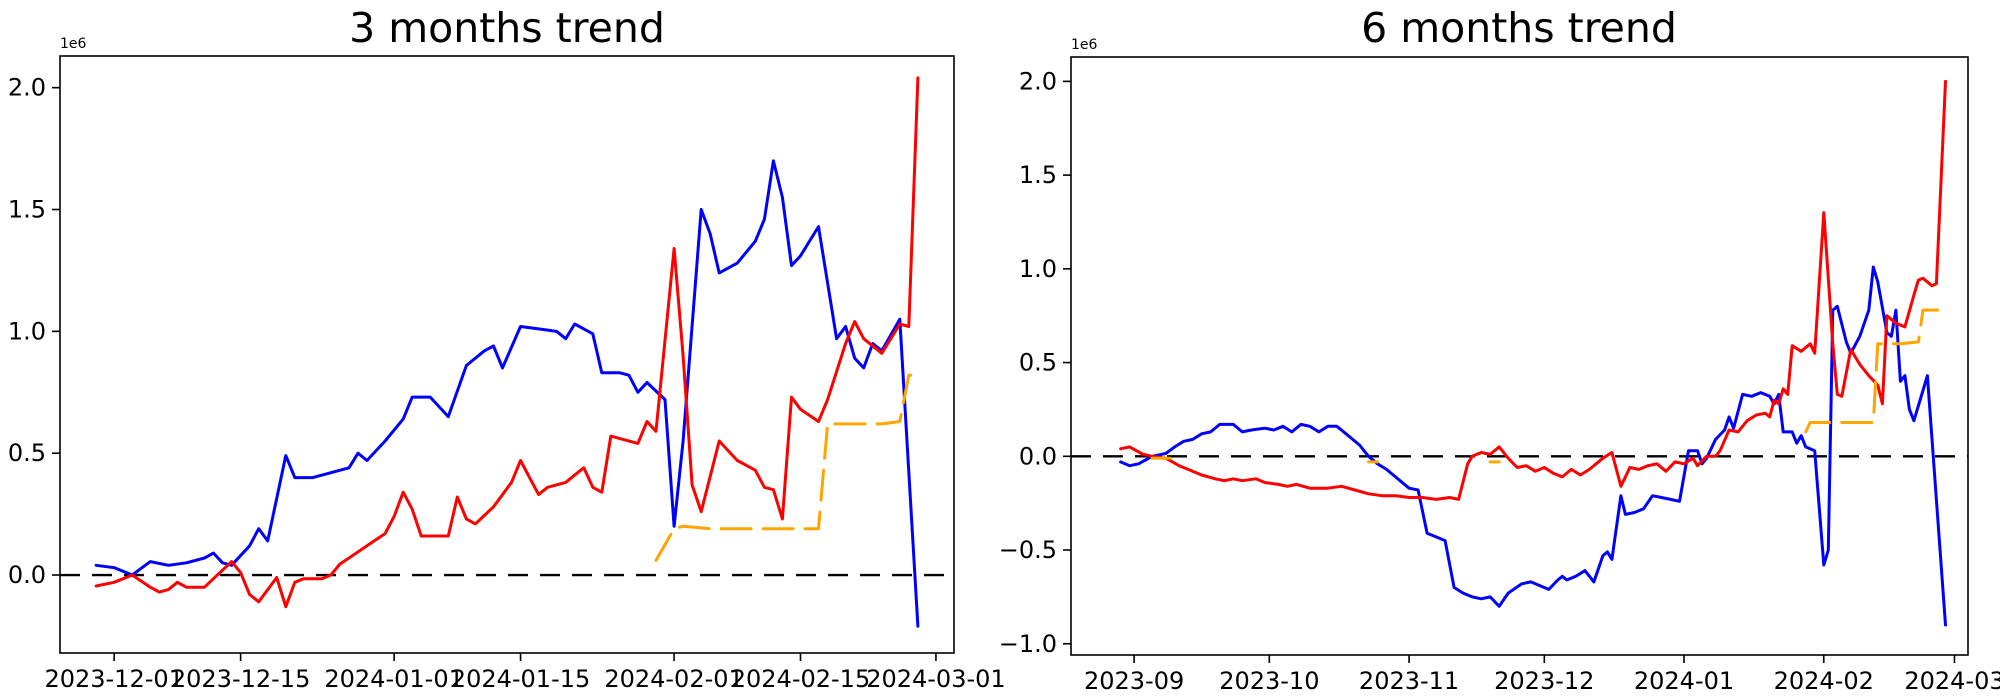 This screenshot has width=2000, height=700. I want to click on x-tick-label: 2023-12, so click(1544, 681).